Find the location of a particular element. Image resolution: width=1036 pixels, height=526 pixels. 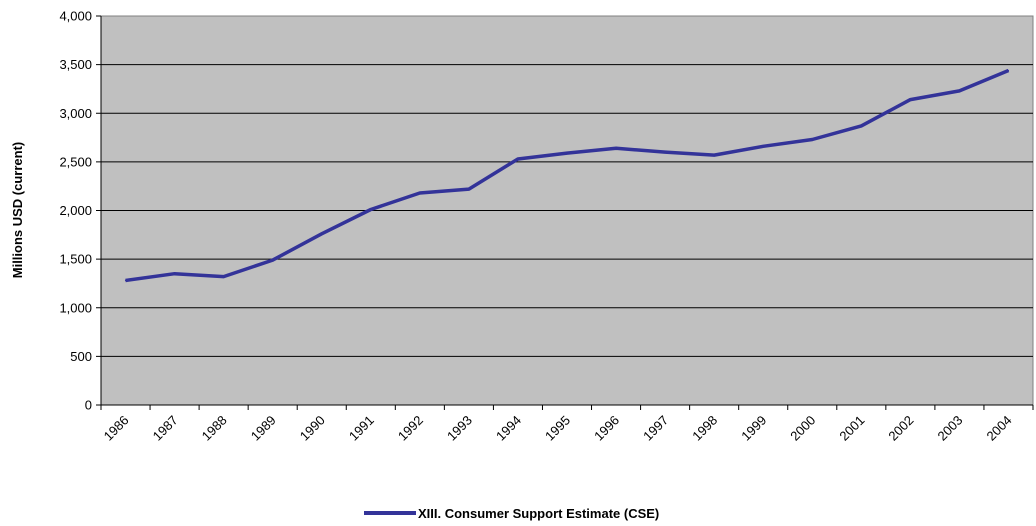

x-tick-label: 1990 is located at coordinates (312, 428).